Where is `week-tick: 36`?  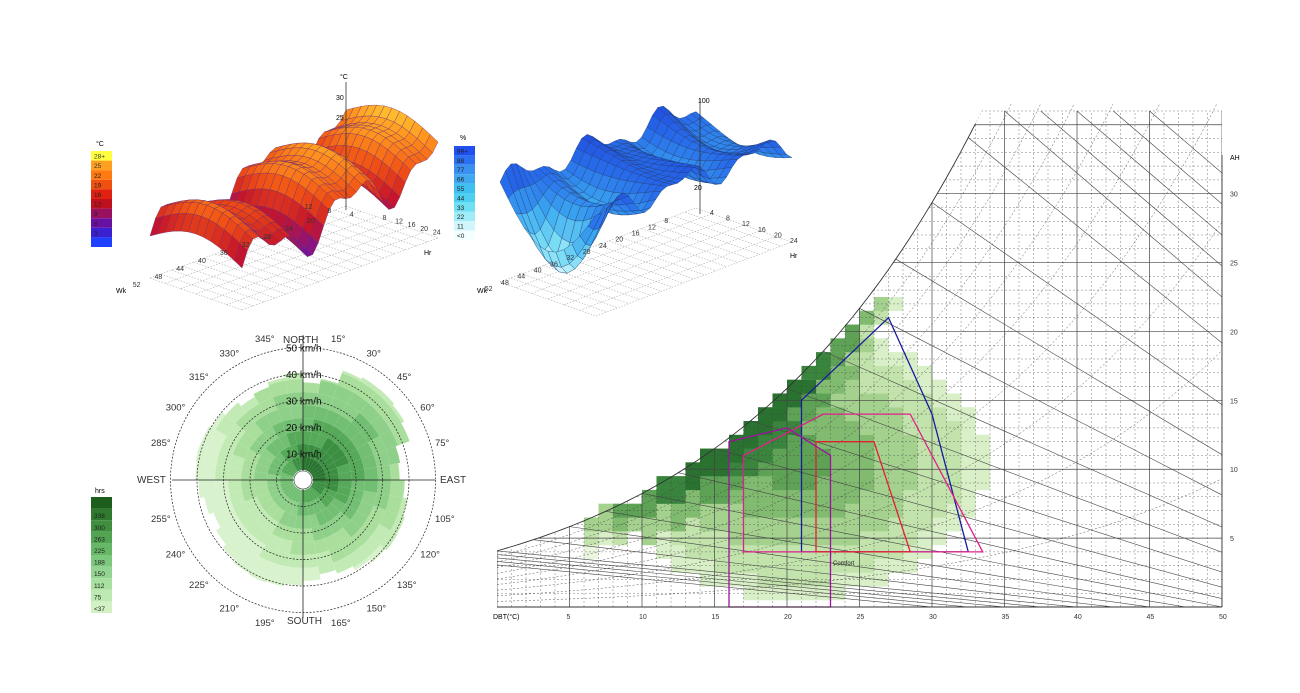 week-tick: 36 is located at coordinates (554, 264).